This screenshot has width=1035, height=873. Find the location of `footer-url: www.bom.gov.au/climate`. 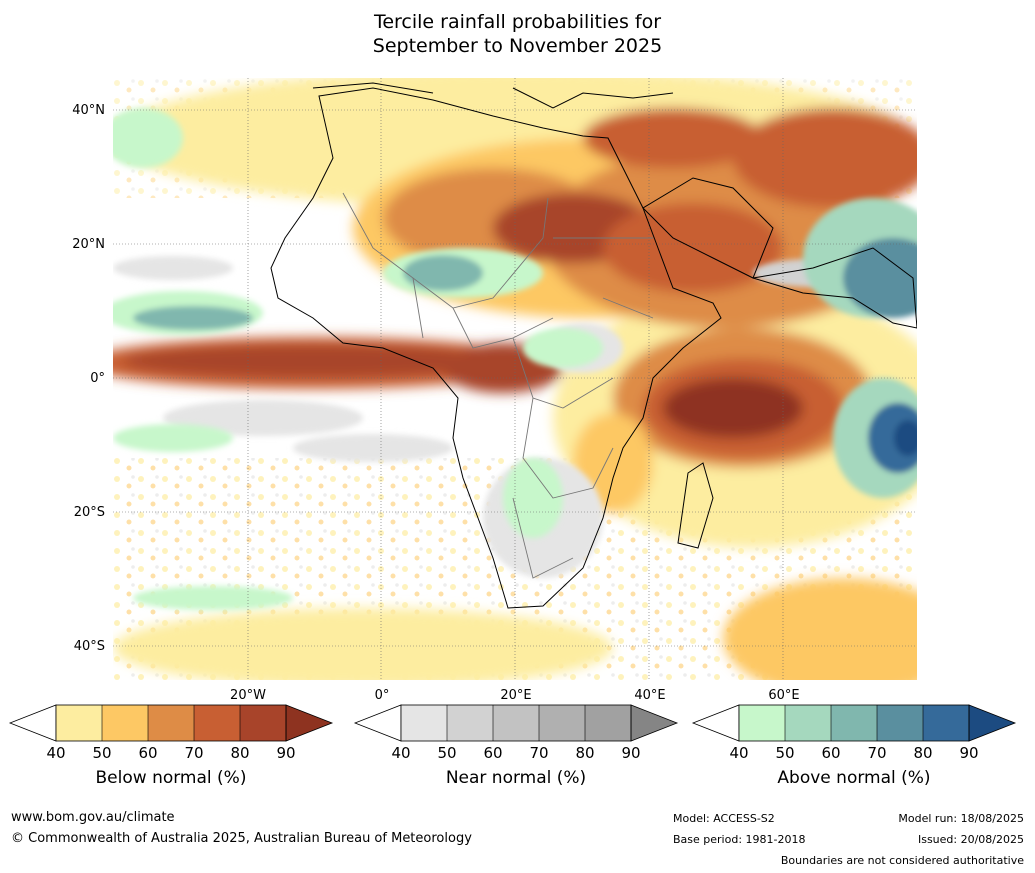

footer-url: www.bom.gov.au/climate is located at coordinates (93, 817).